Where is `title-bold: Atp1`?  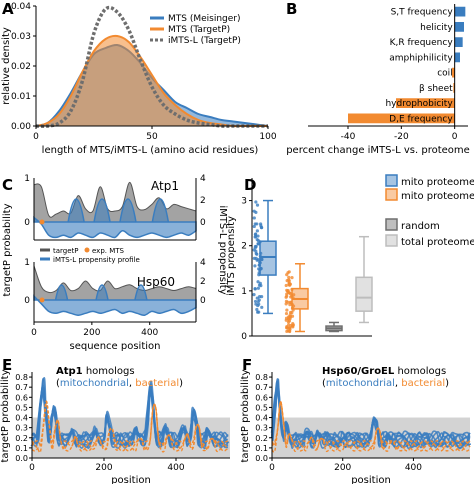 title-bold: Atp1 is located at coordinates (69, 371).